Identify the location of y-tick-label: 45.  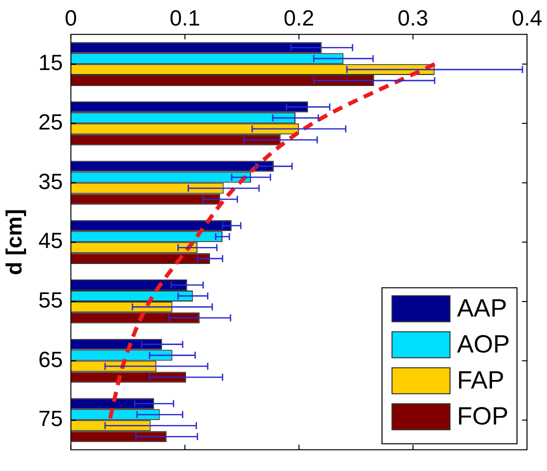
(50, 241).